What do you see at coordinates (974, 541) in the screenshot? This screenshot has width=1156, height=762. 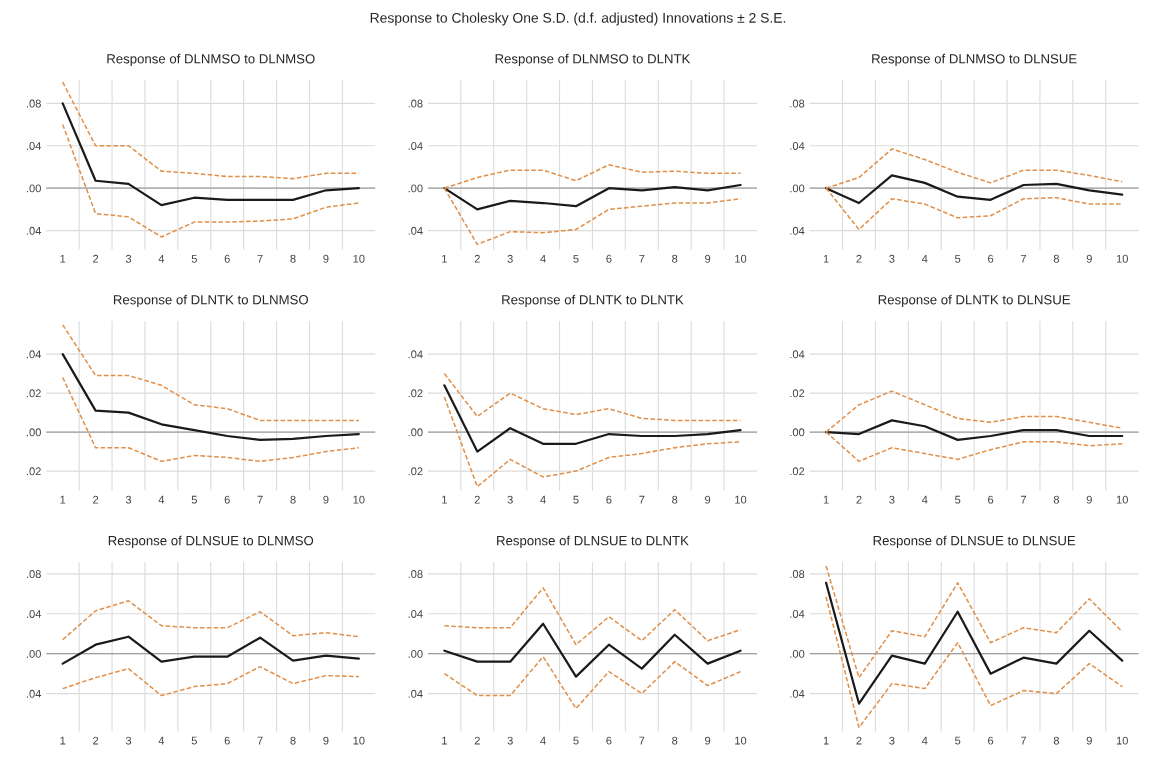 I see `chart-title: Response of DLNSUE to DLNSUE` at bounding box center [974, 541].